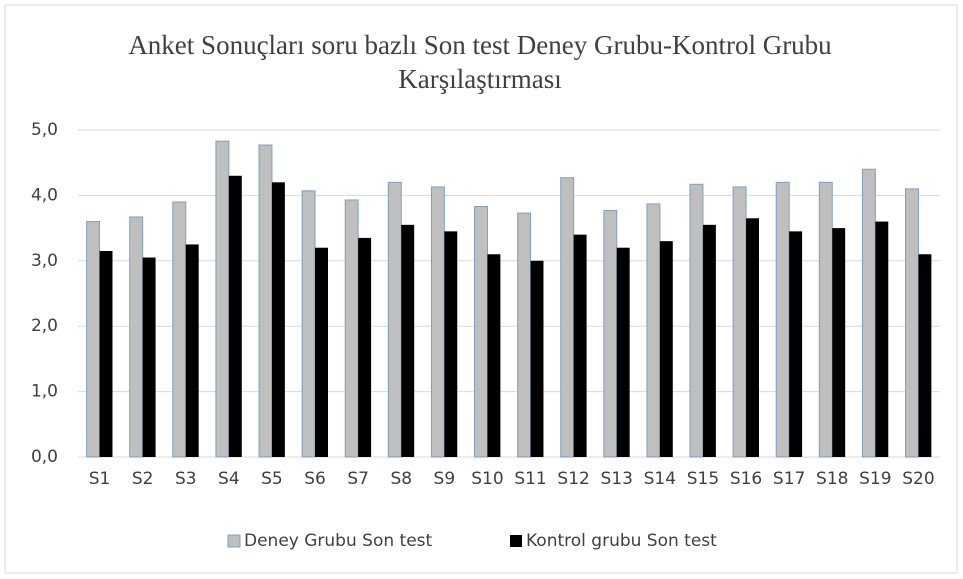 This screenshot has width=963, height=579. I want to click on x-tick-label: S19, so click(875, 479).